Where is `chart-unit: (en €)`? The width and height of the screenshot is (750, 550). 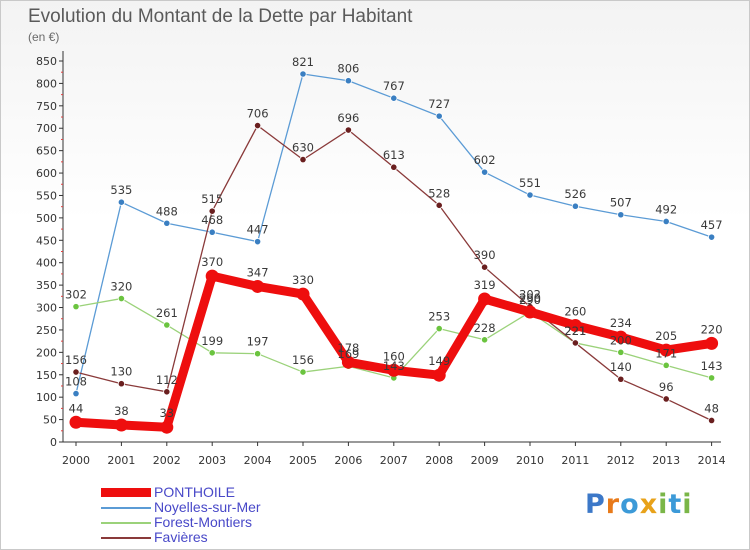
chart-unit: (en €) is located at coordinates (44, 37).